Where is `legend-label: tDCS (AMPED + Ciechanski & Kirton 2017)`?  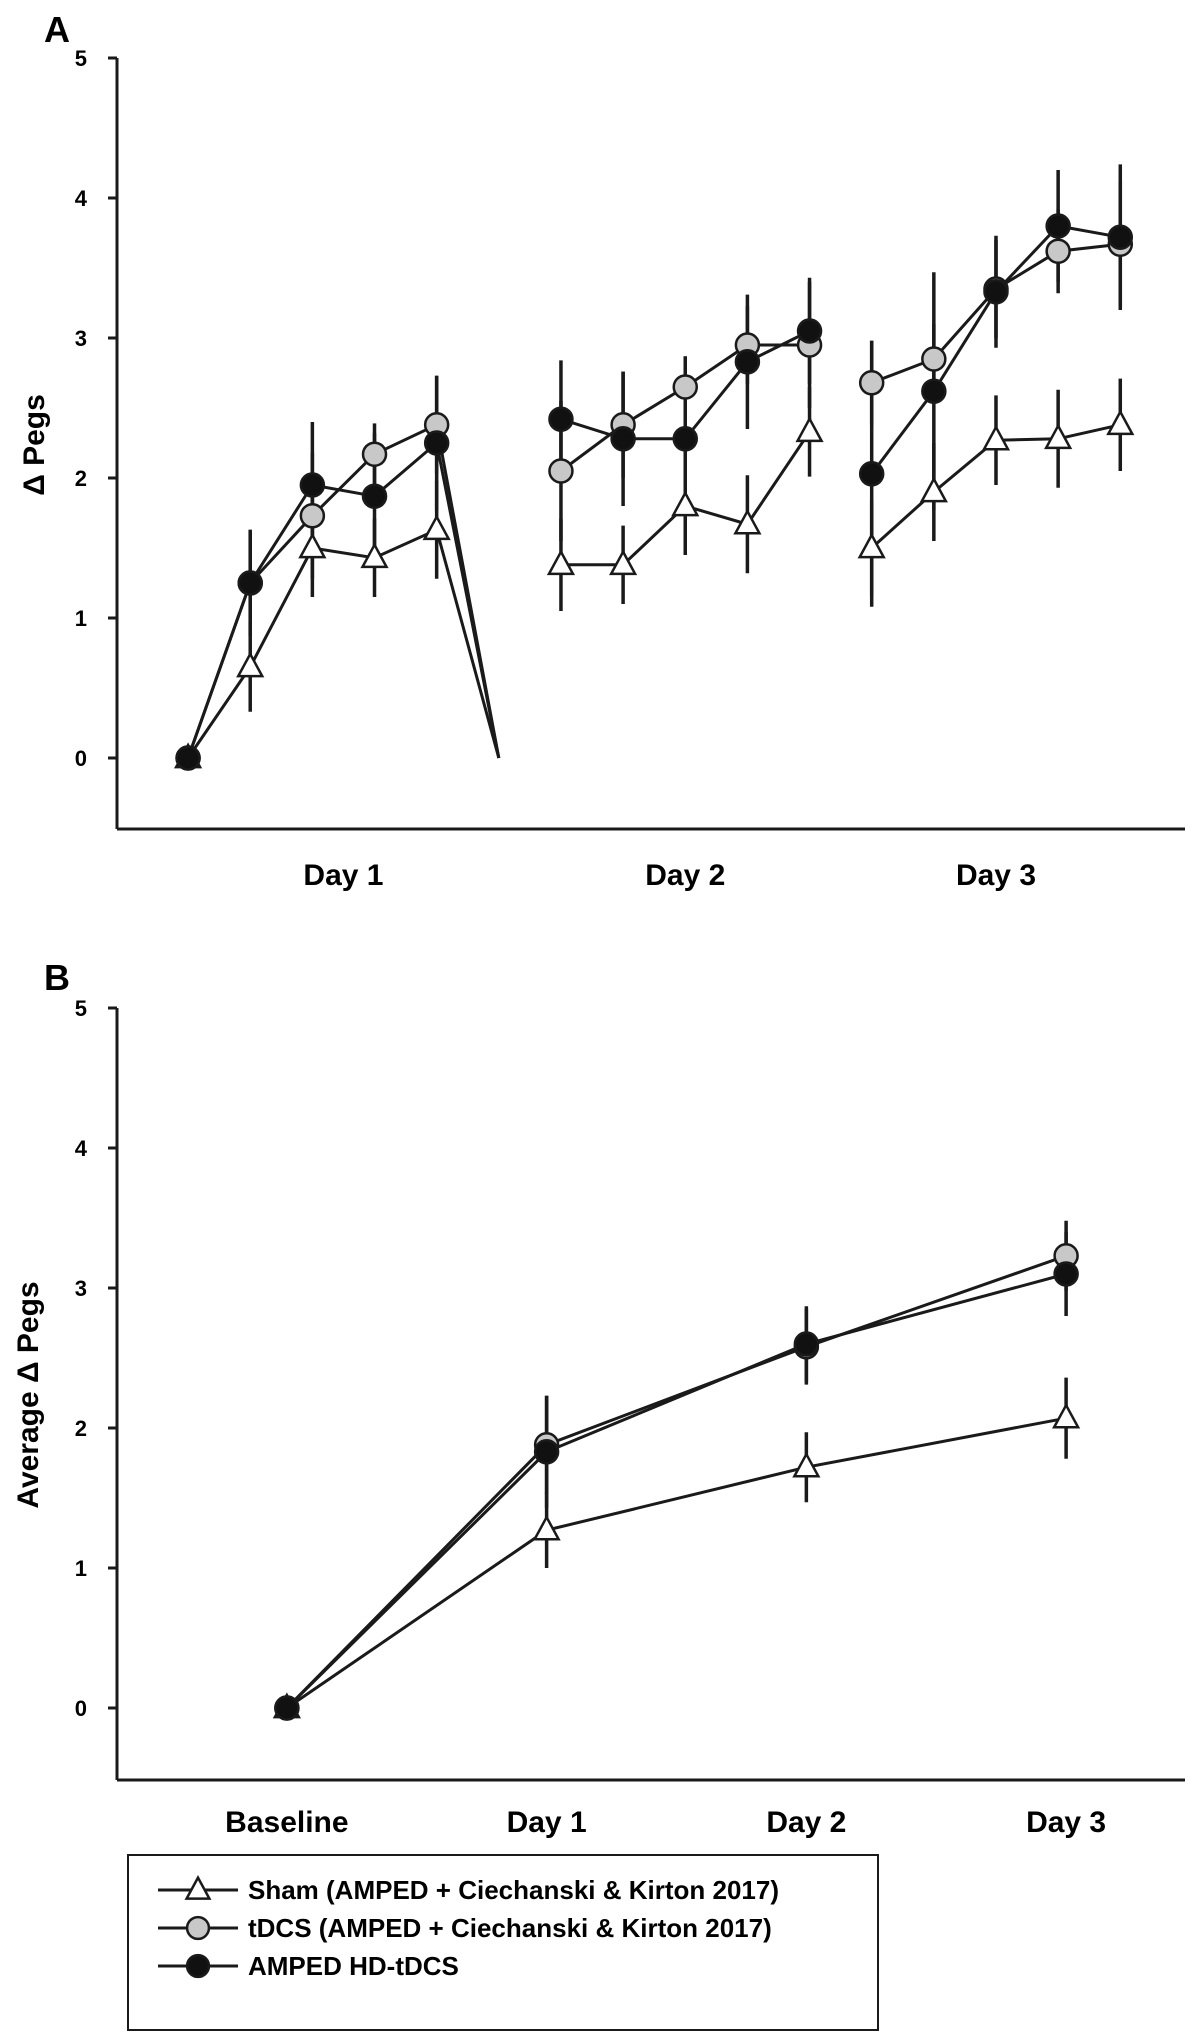 legend-label: tDCS (AMPED + Ciechanski & Kirton 2017) is located at coordinates (510, 1928).